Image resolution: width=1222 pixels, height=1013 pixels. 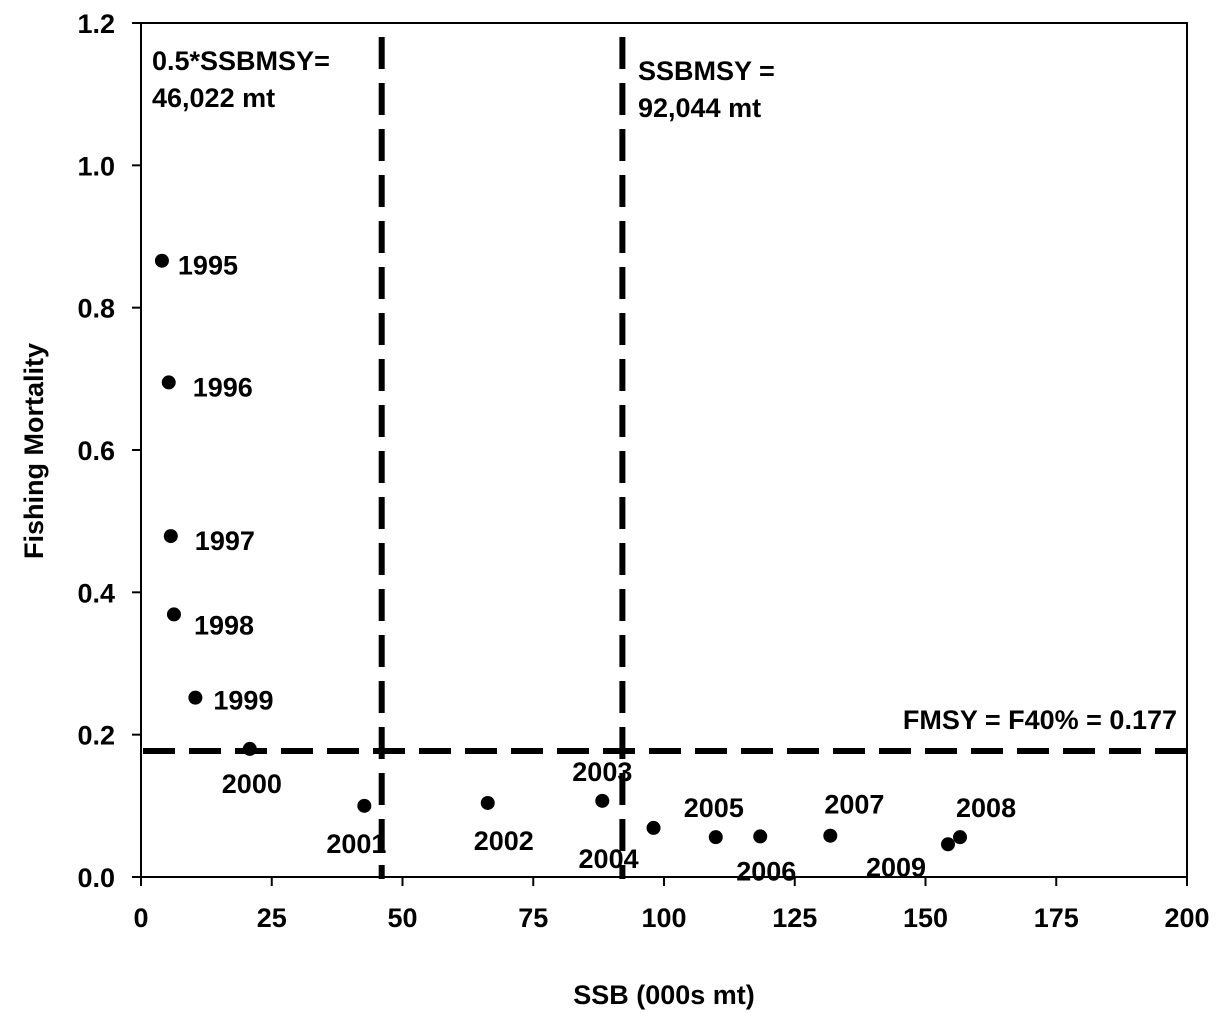 What do you see at coordinates (1056, 918) in the screenshot?
I see `x-tick-label: 175` at bounding box center [1056, 918].